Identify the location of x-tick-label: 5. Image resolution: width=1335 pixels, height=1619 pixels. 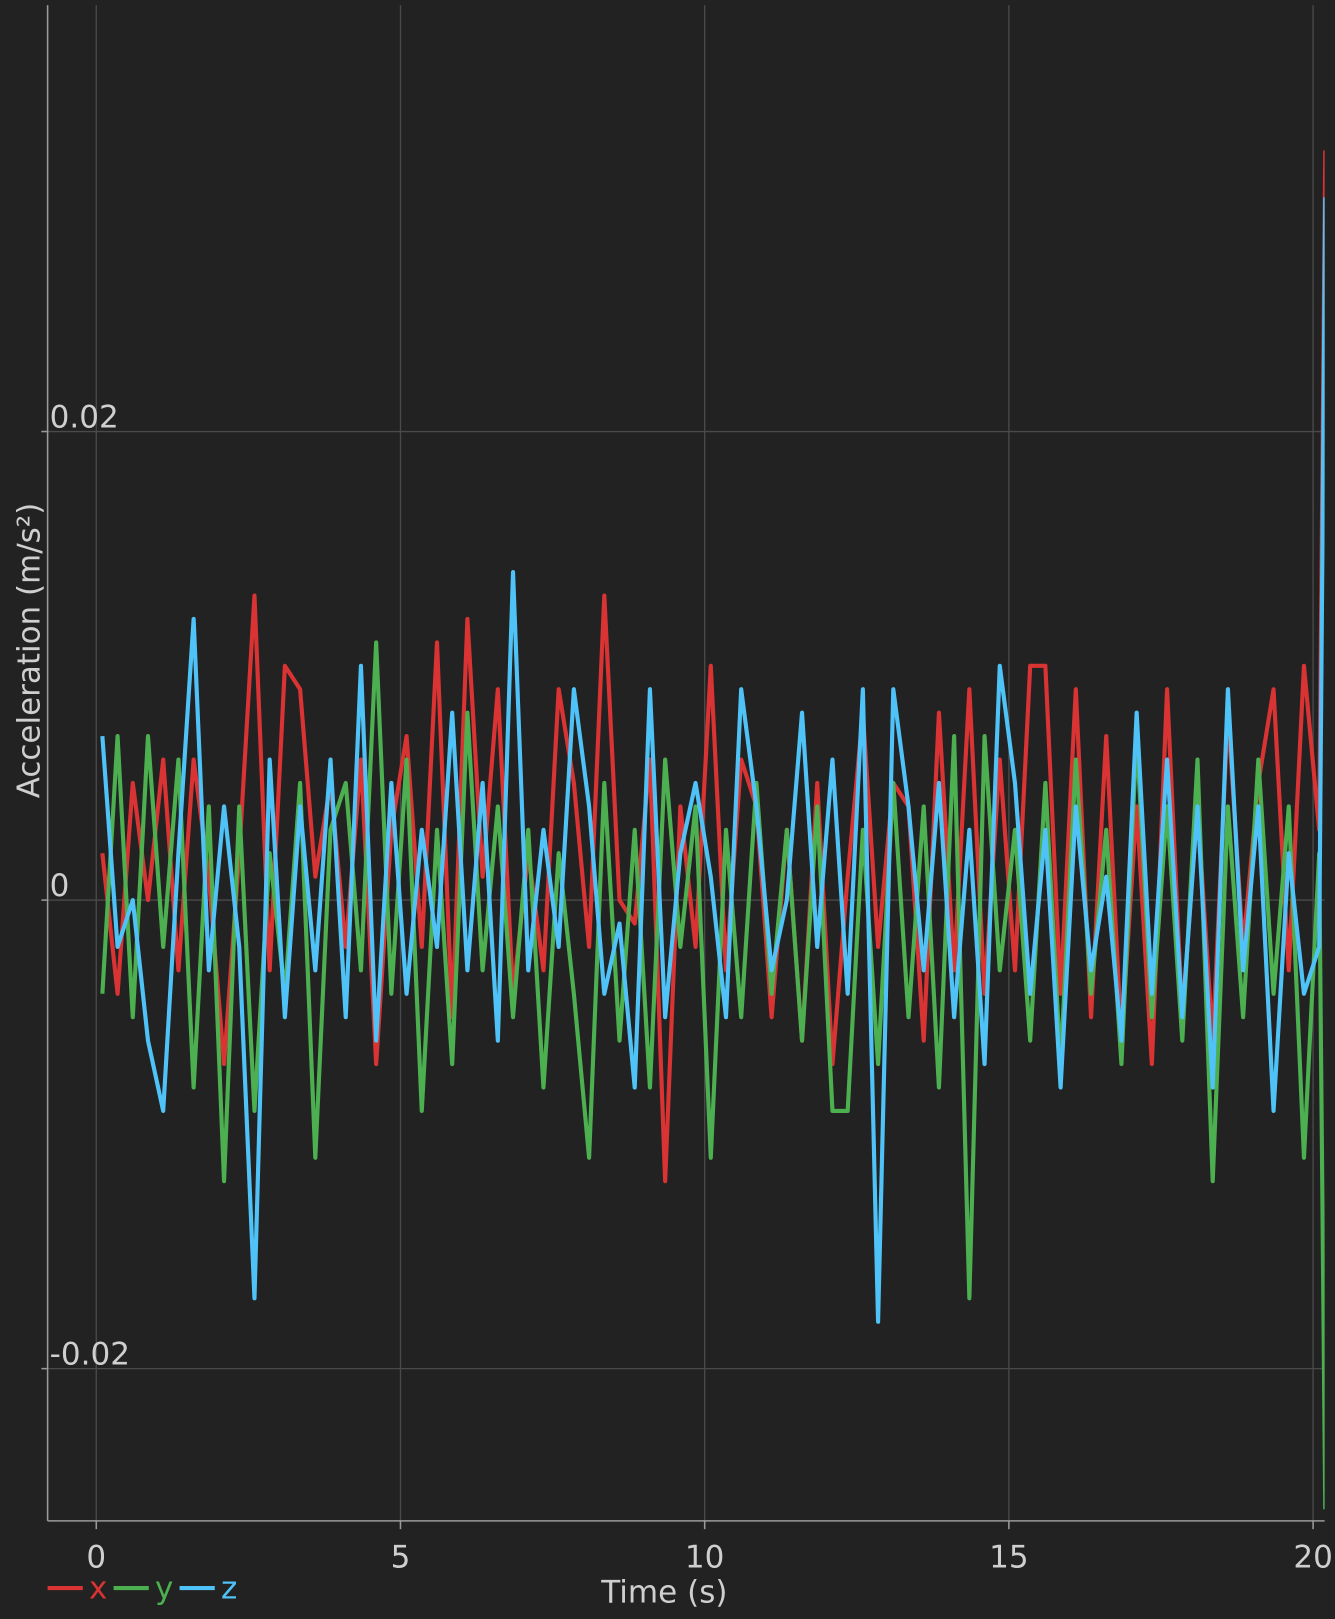
(401, 1557).